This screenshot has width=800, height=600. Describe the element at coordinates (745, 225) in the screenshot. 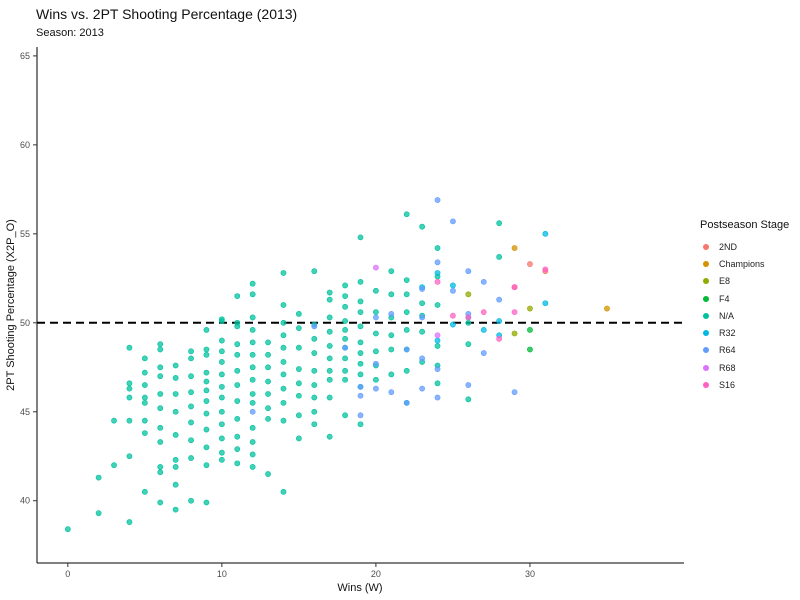

I see `legend-title: Postseason Stage` at that location.